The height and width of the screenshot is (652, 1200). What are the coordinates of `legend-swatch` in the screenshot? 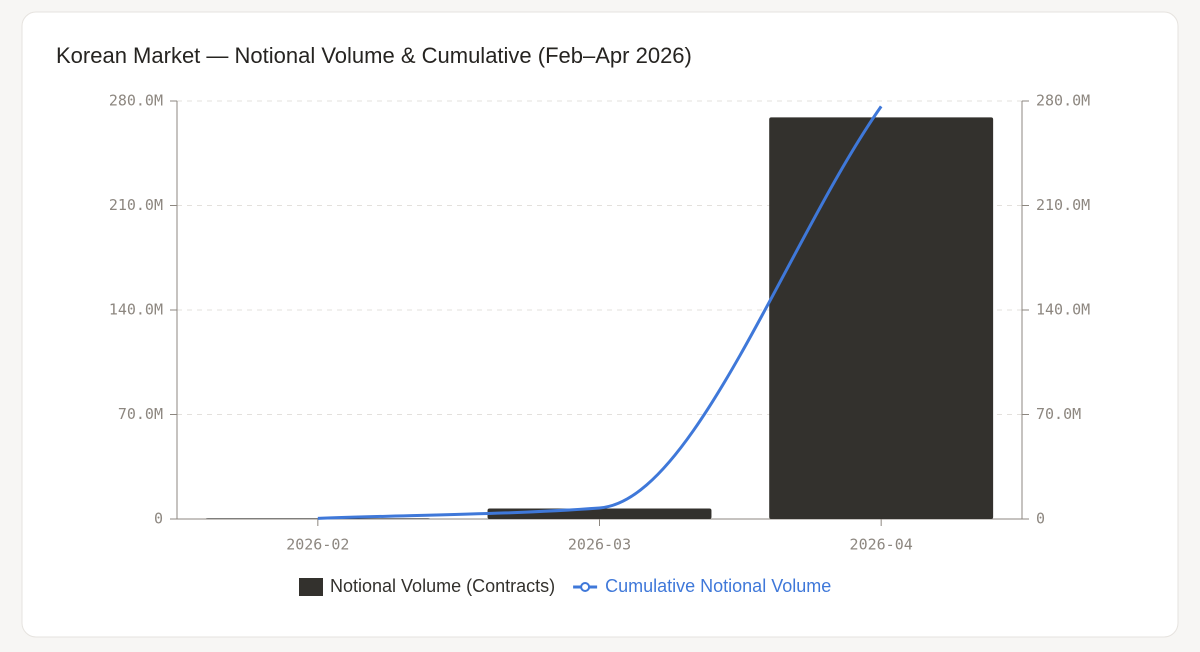 It's located at (311, 587).